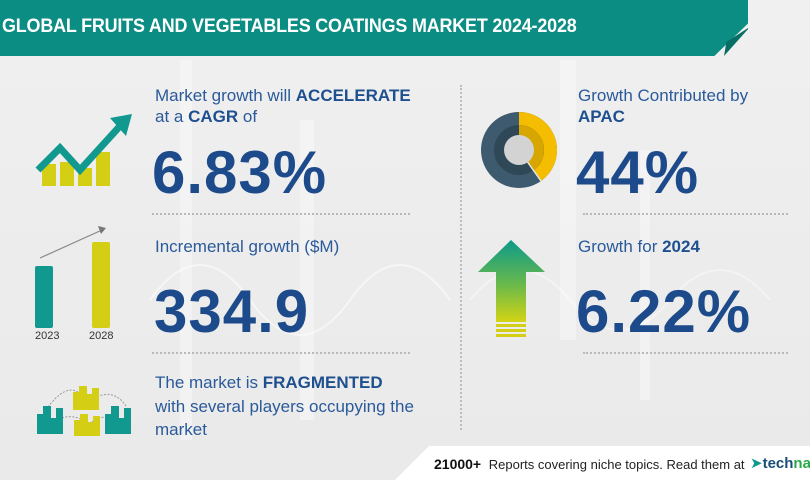 This screenshot has width=810, height=480. What do you see at coordinates (240, 172) in the screenshot?
I see `cagr-value: 6.83%` at bounding box center [240, 172].